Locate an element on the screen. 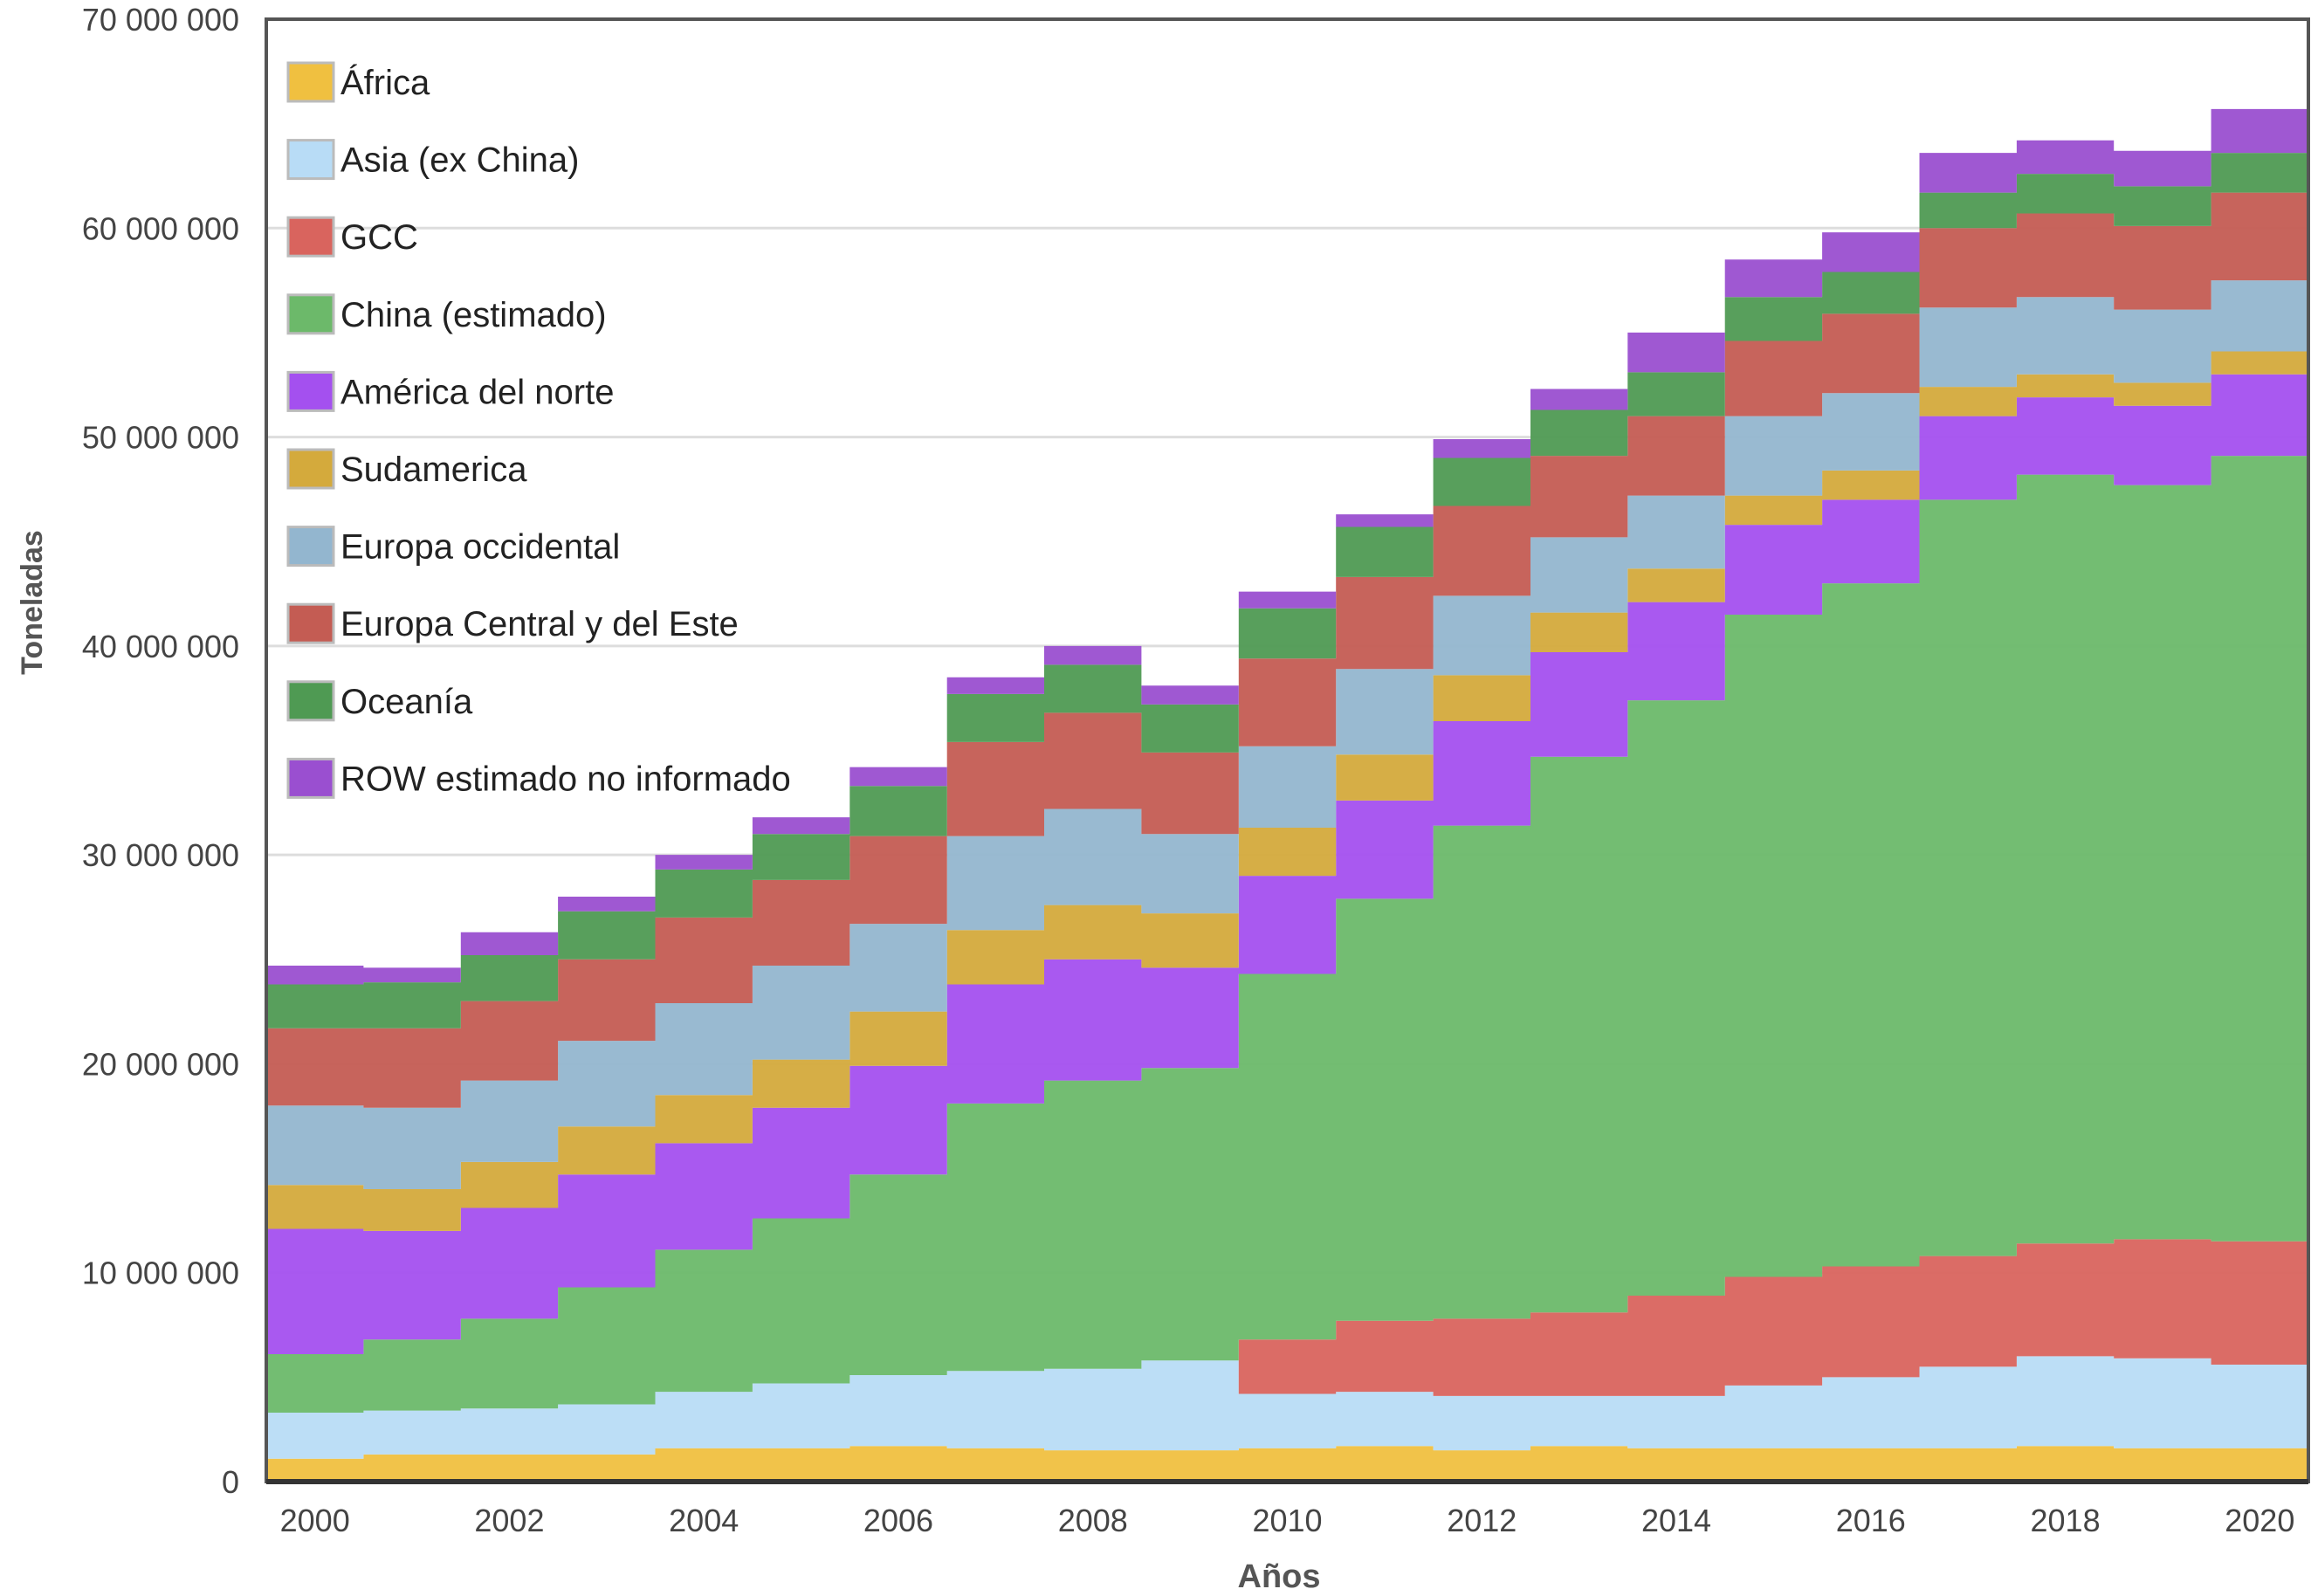 Image resolution: width=2311 pixels, height=1596 pixels. legend-item: Europa Central y del Este is located at coordinates (512, 623).